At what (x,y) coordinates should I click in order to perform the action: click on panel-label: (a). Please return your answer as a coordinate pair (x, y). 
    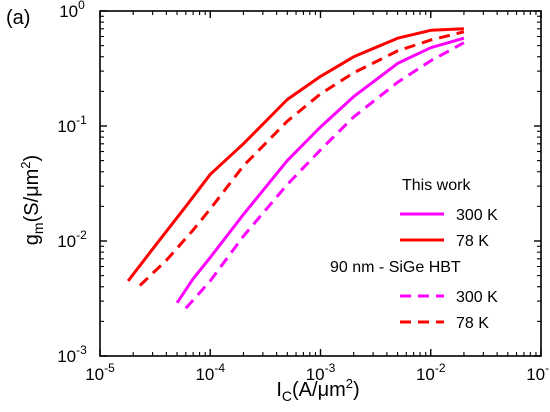
    Looking at the image, I should click on (18, 18).